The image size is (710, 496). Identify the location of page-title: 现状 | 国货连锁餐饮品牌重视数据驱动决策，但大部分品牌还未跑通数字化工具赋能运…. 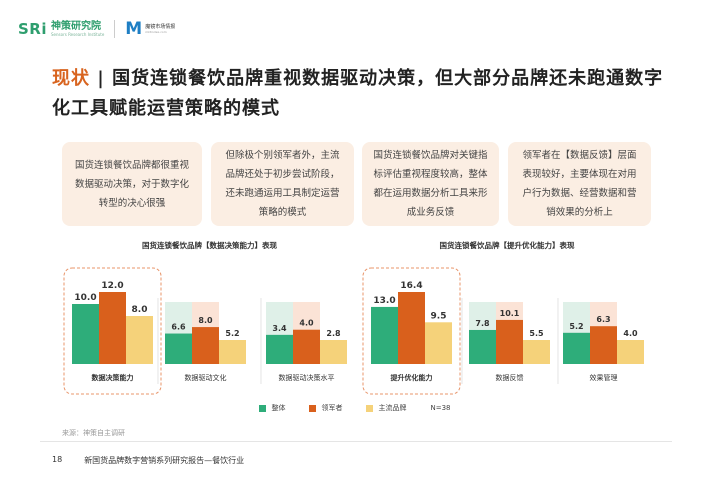
(362, 94).